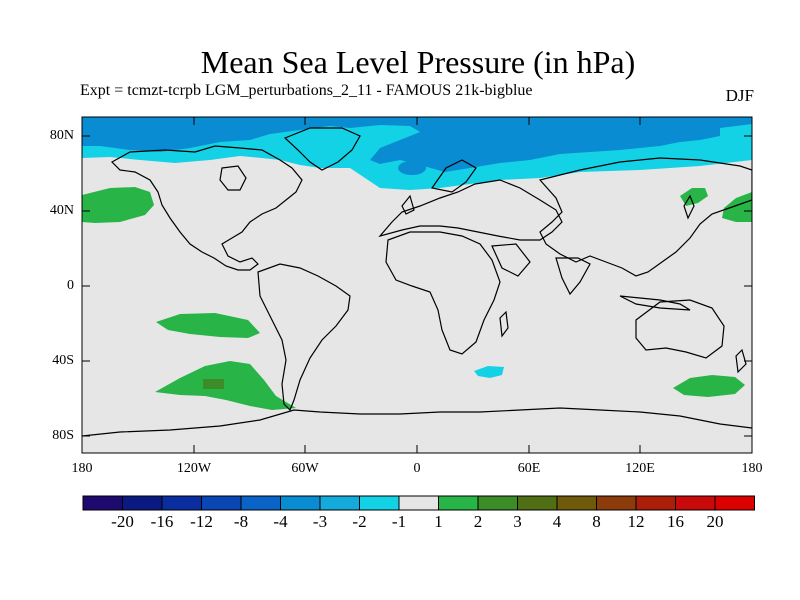 The height and width of the screenshot is (600, 800). What do you see at coordinates (504, 324) in the screenshot?
I see `coastline-madagascar` at bounding box center [504, 324].